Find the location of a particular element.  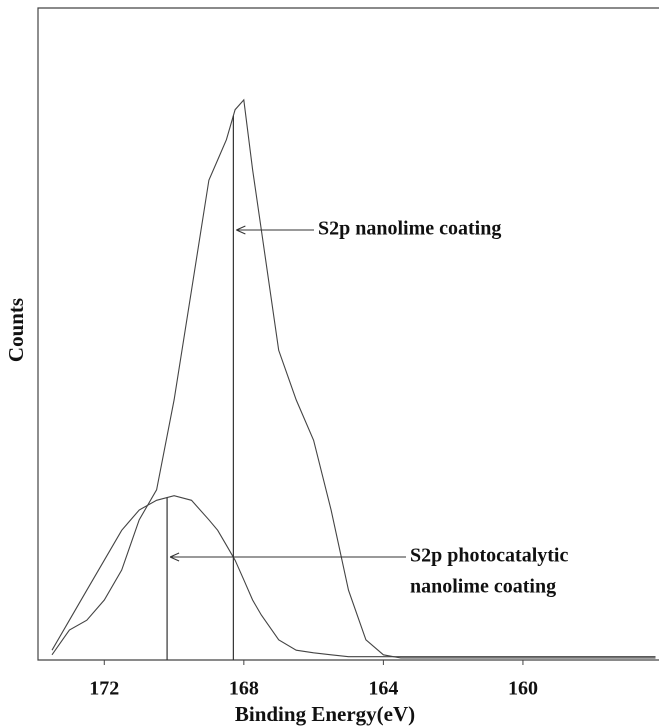

x-tick-label: 164 is located at coordinates (383, 689).